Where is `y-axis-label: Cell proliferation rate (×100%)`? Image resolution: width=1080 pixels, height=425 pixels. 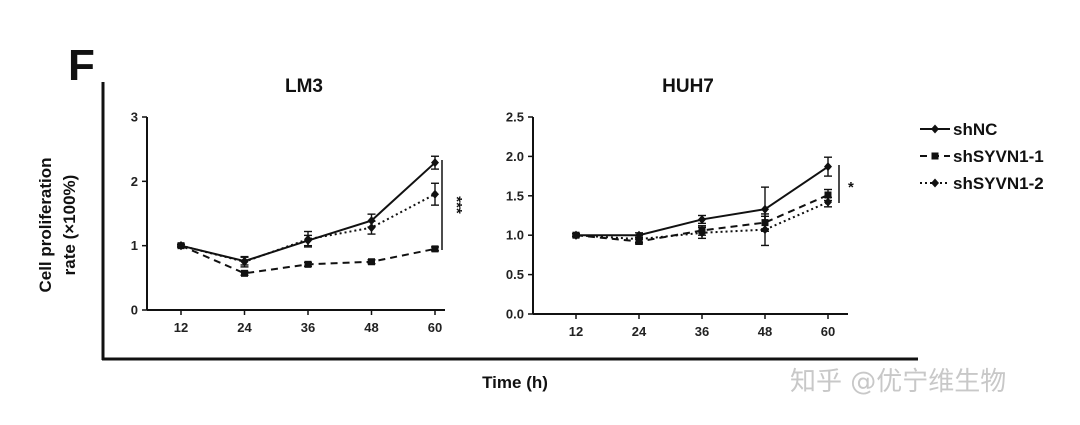
y-axis-label: Cell proliferation rate (×100%) is located at coordinates (57, 224).